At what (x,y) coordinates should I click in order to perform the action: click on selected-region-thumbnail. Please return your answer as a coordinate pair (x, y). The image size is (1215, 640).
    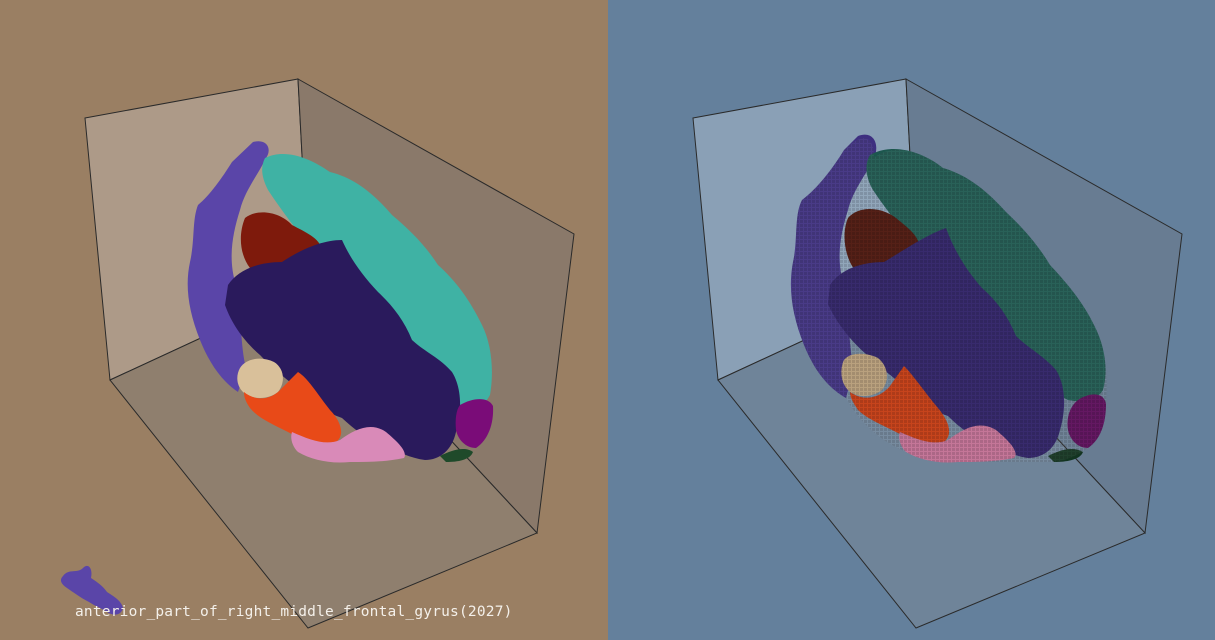
    Looking at the image, I should click on (91, 590).